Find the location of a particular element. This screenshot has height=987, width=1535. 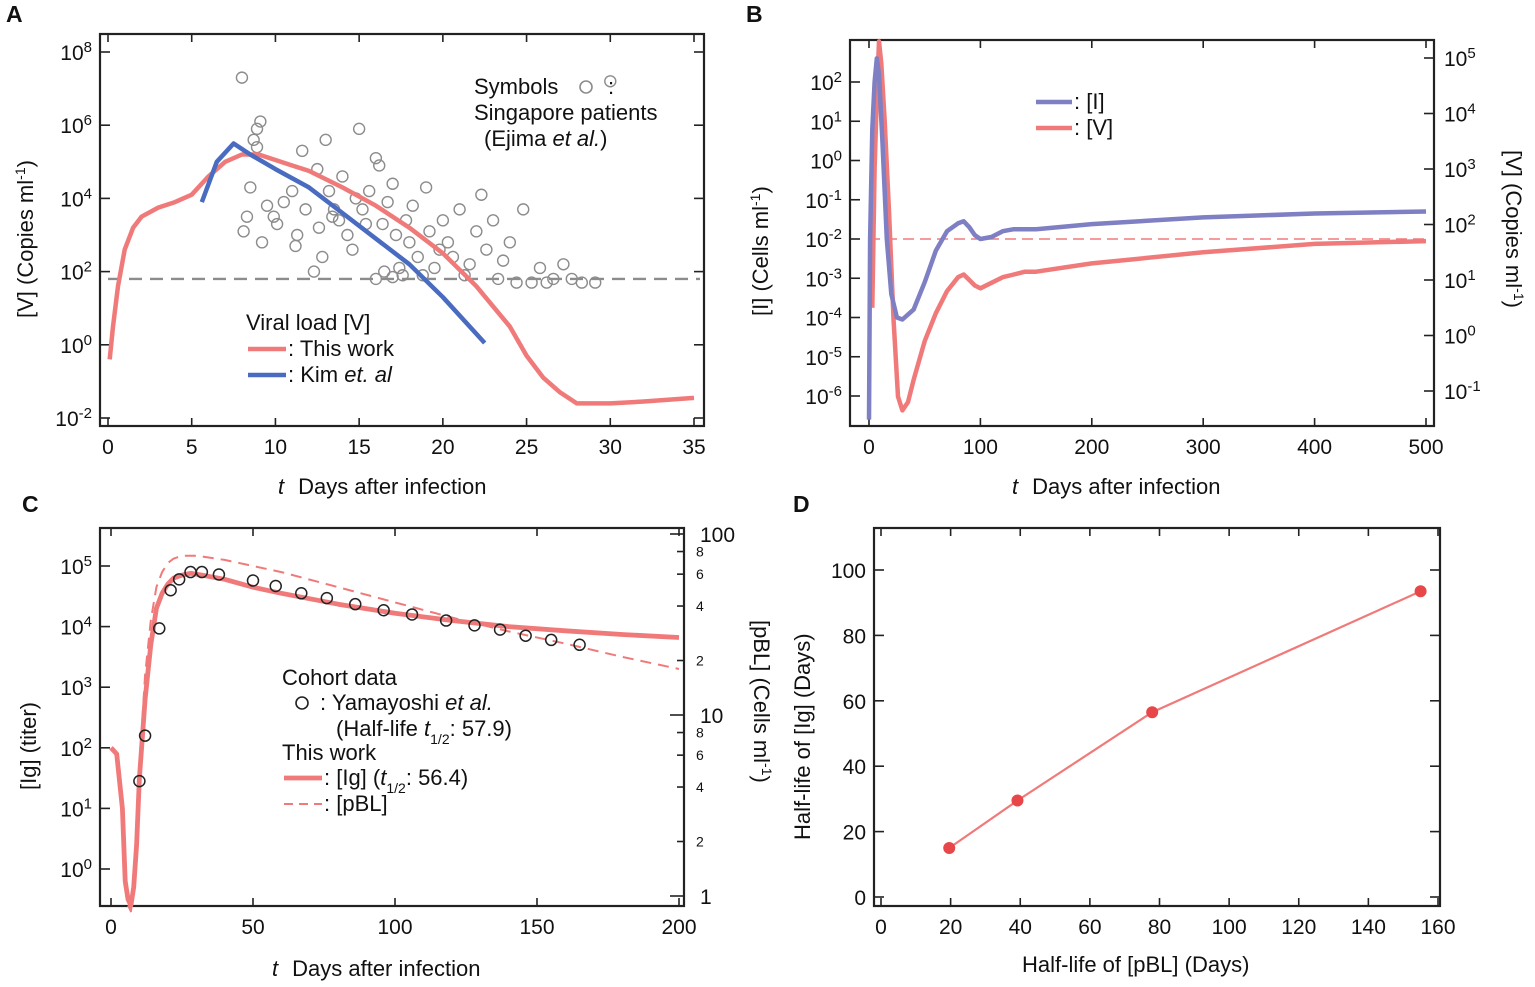

panel-a-legend-title: Viral load [V] is located at coordinates (308, 322).